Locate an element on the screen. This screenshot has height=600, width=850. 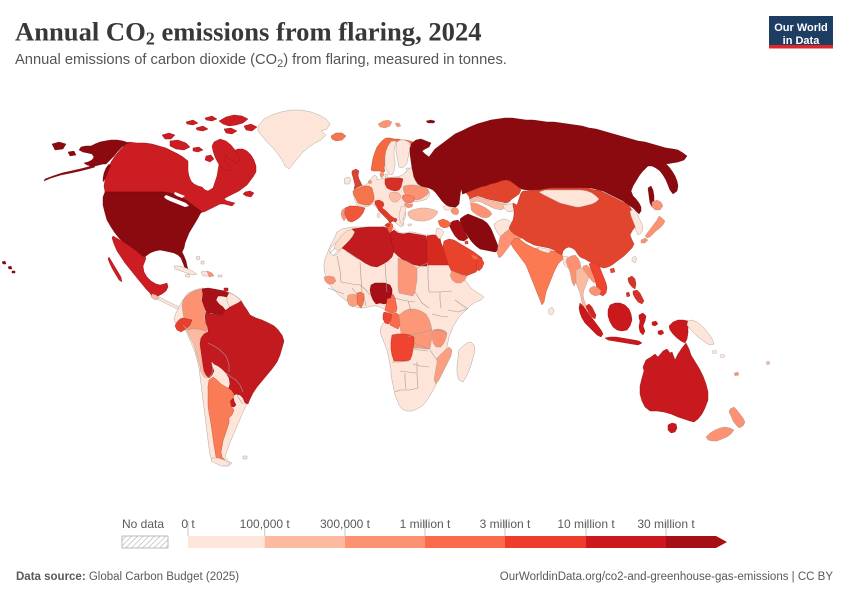
svg-text: No data is located at coordinates (143, 524).